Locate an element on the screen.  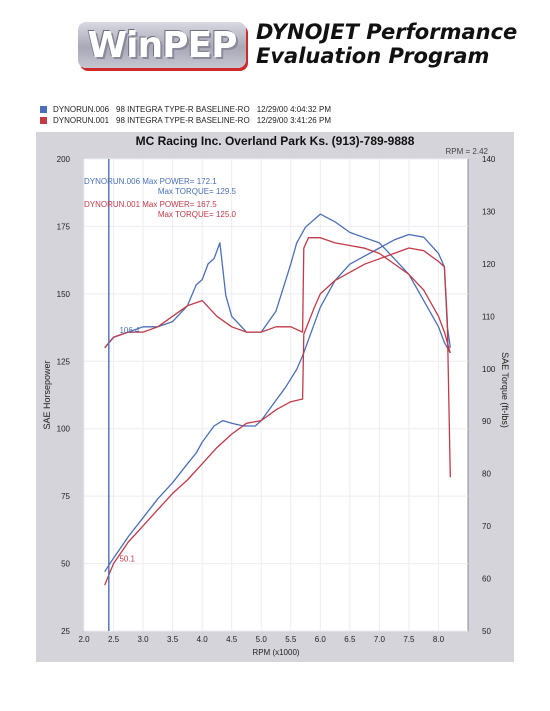
x-tick-label: 3.0 is located at coordinates (144, 639).